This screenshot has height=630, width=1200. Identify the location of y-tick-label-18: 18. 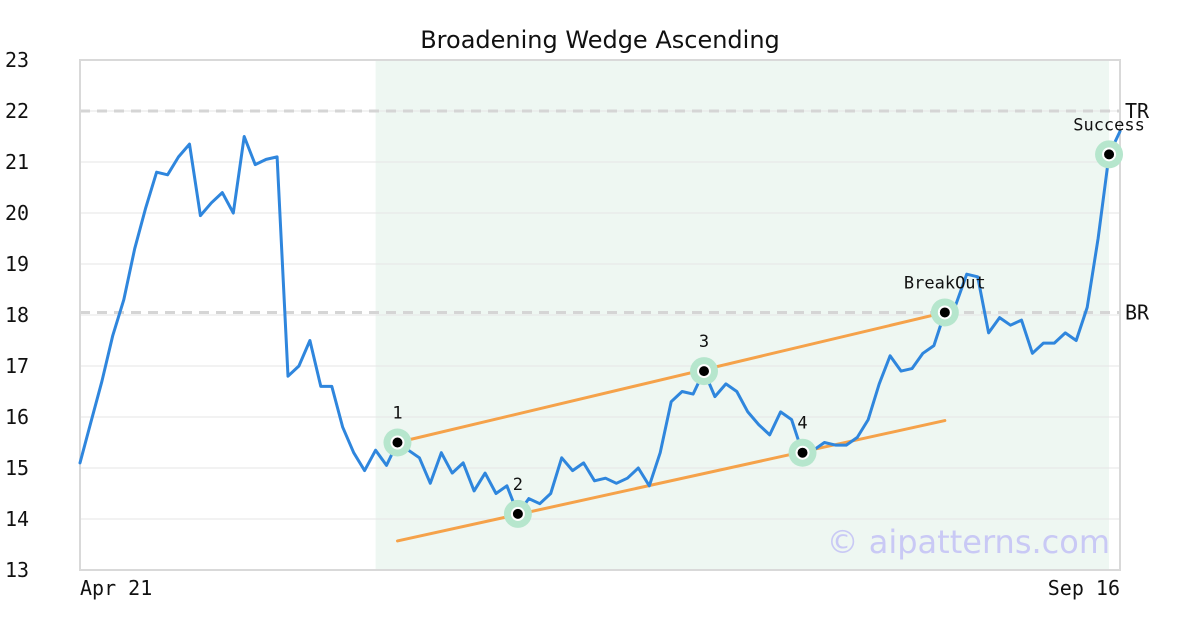
(17, 315).